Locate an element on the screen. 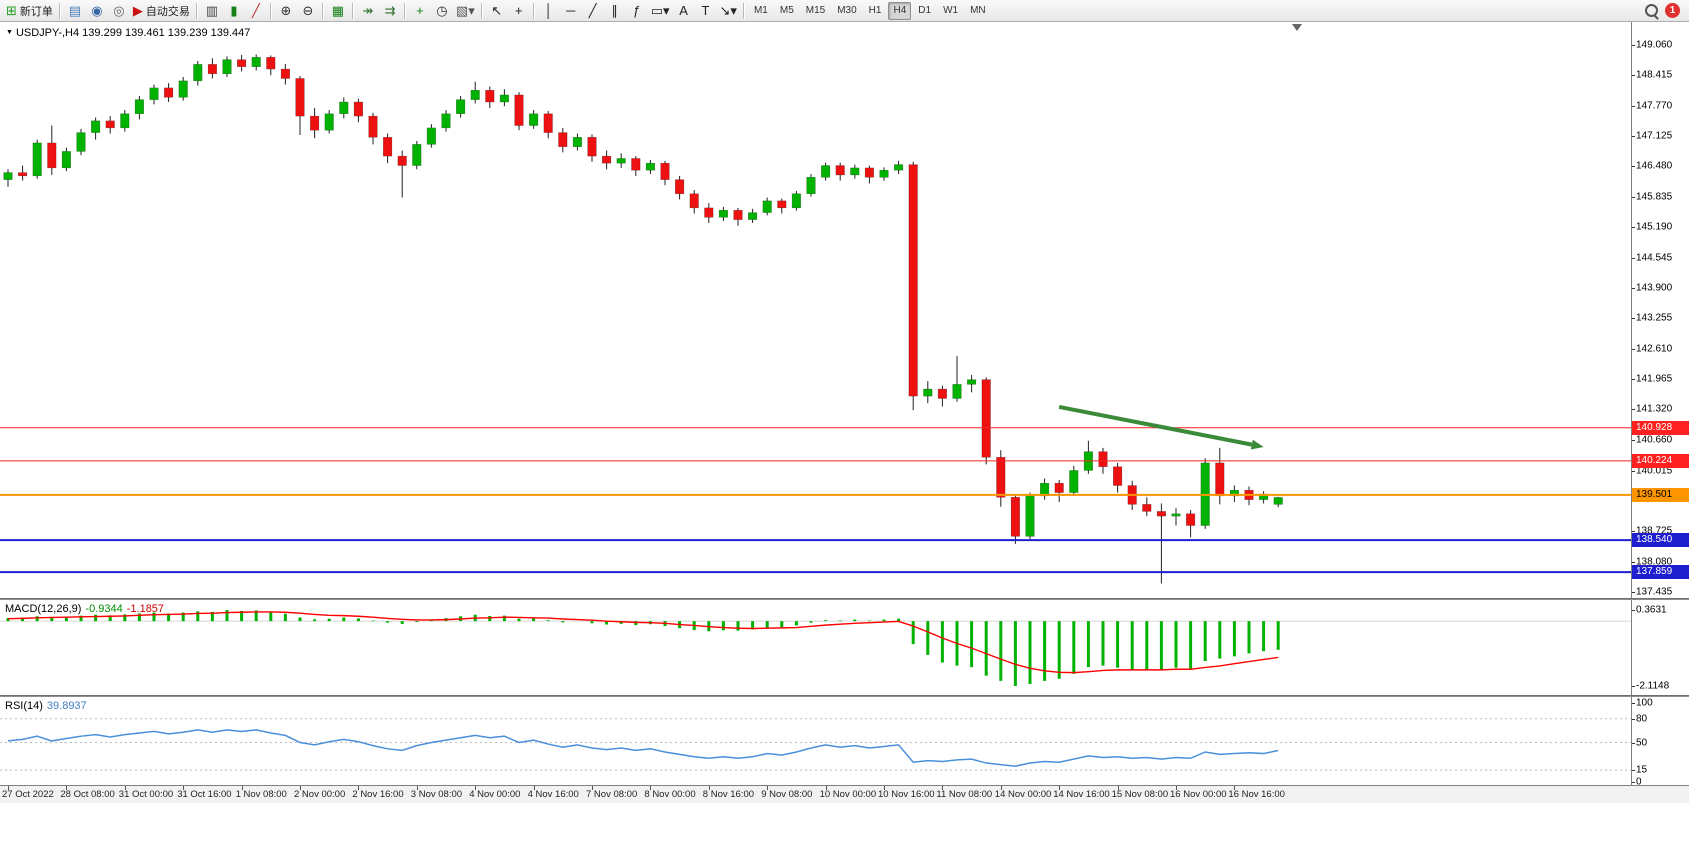  shapes-icon: ▭▾ is located at coordinates (660, 11).